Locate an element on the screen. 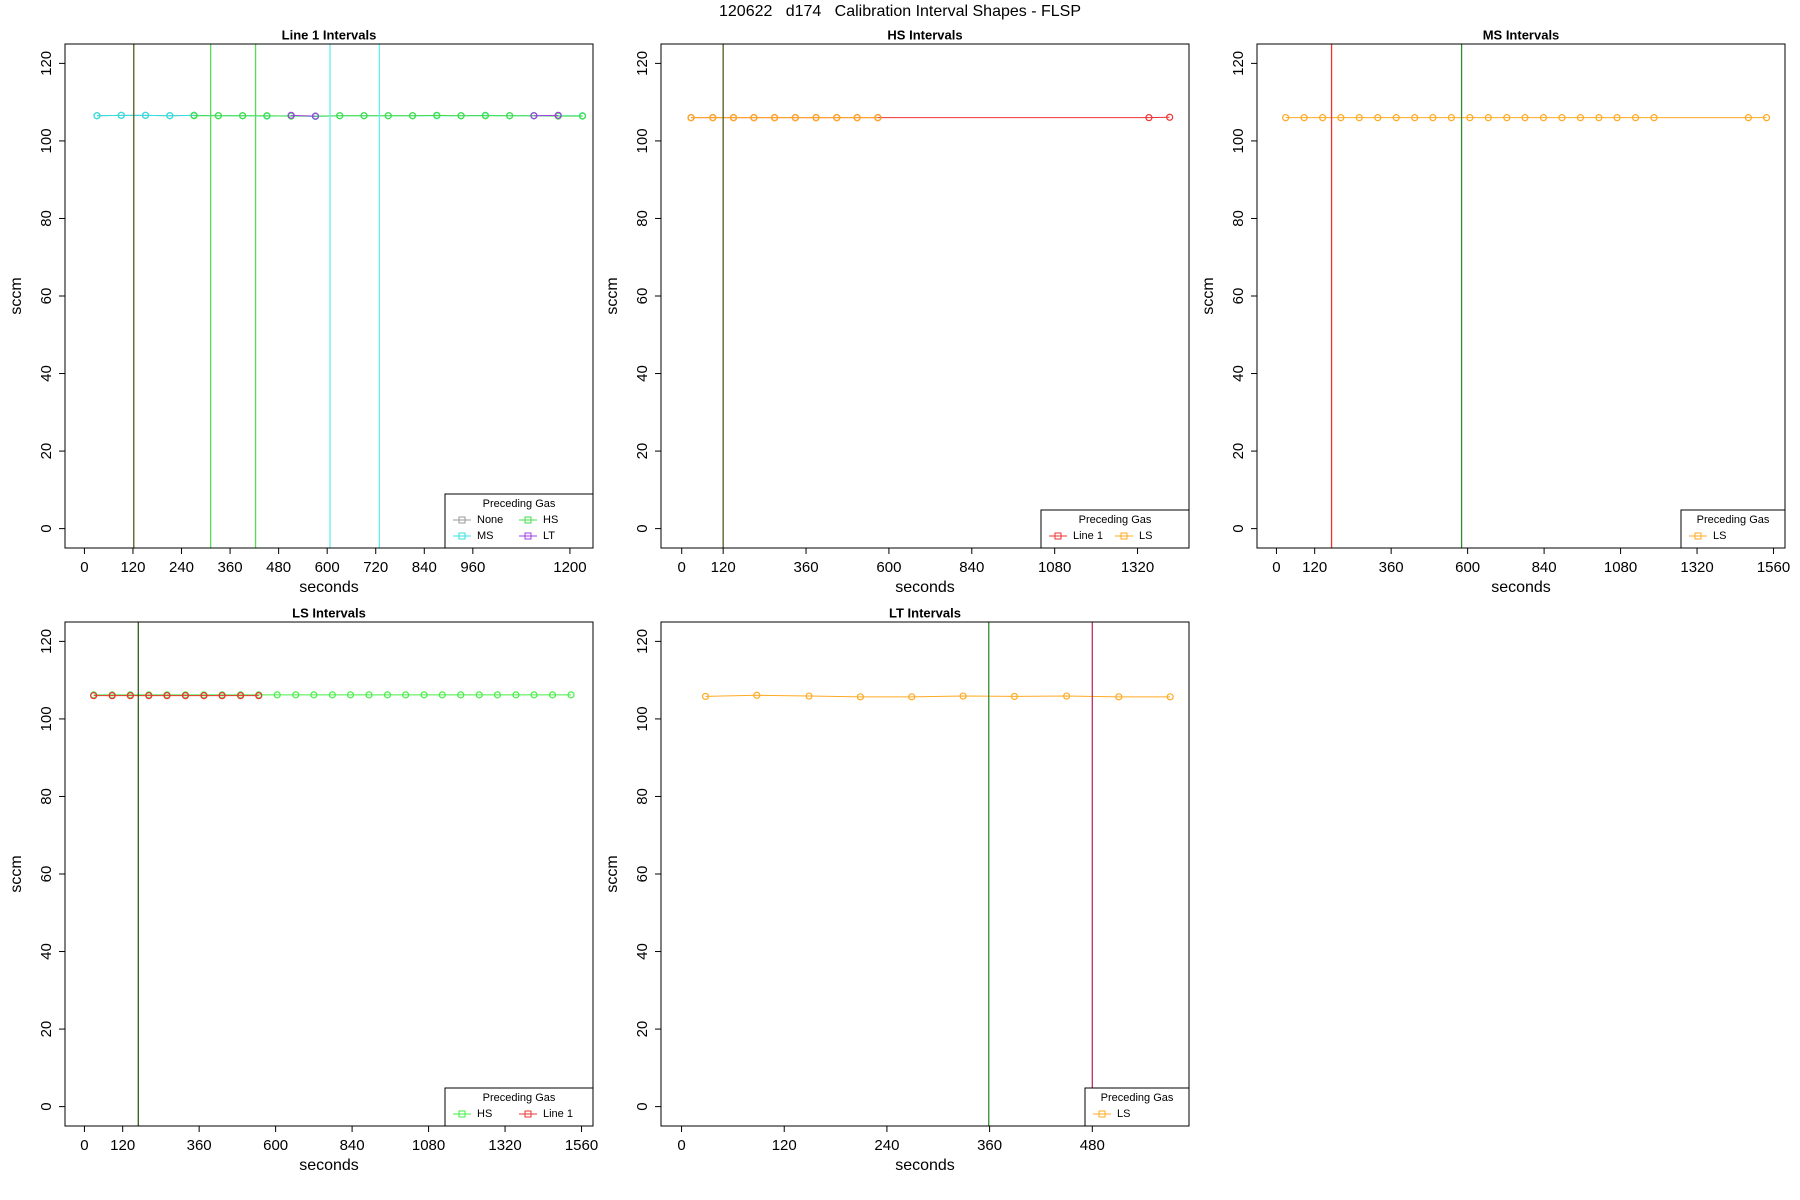 The width and height of the screenshot is (1800, 1200). legend-label: None is located at coordinates (490, 520).